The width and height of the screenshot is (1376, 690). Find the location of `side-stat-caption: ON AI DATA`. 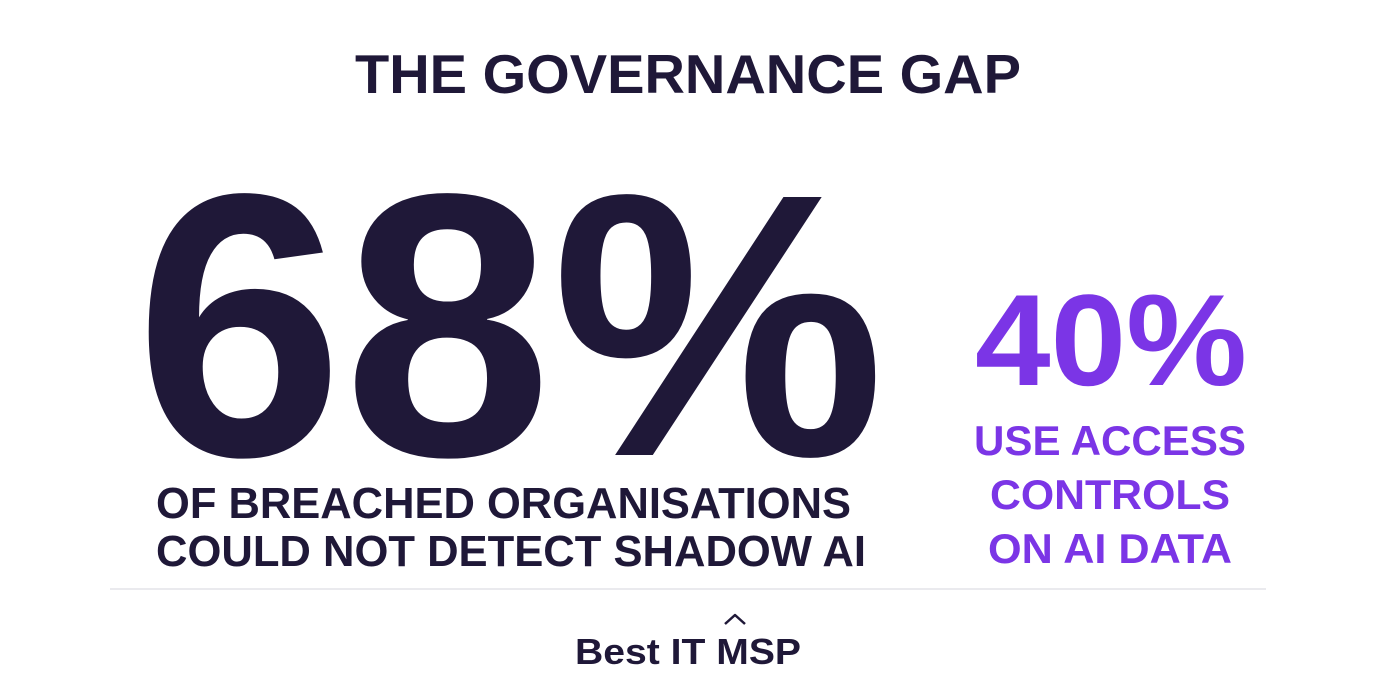

side-stat-caption: ON AI DATA is located at coordinates (1110, 548).